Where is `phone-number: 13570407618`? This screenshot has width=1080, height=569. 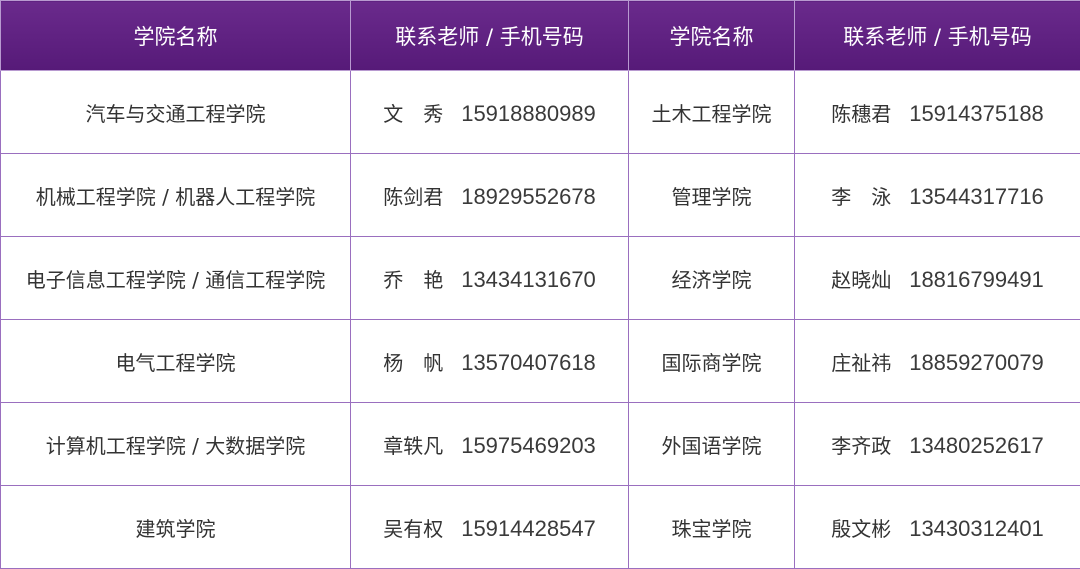 phone-number: 13570407618 is located at coordinates (528, 363).